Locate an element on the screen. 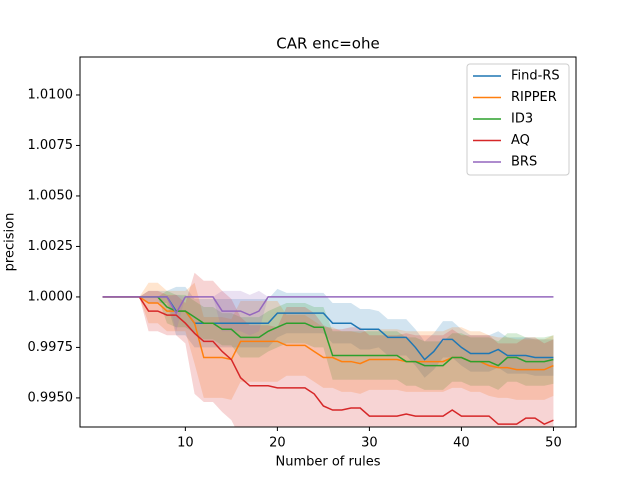  x-axis-label: Number of rules is located at coordinates (328, 462).